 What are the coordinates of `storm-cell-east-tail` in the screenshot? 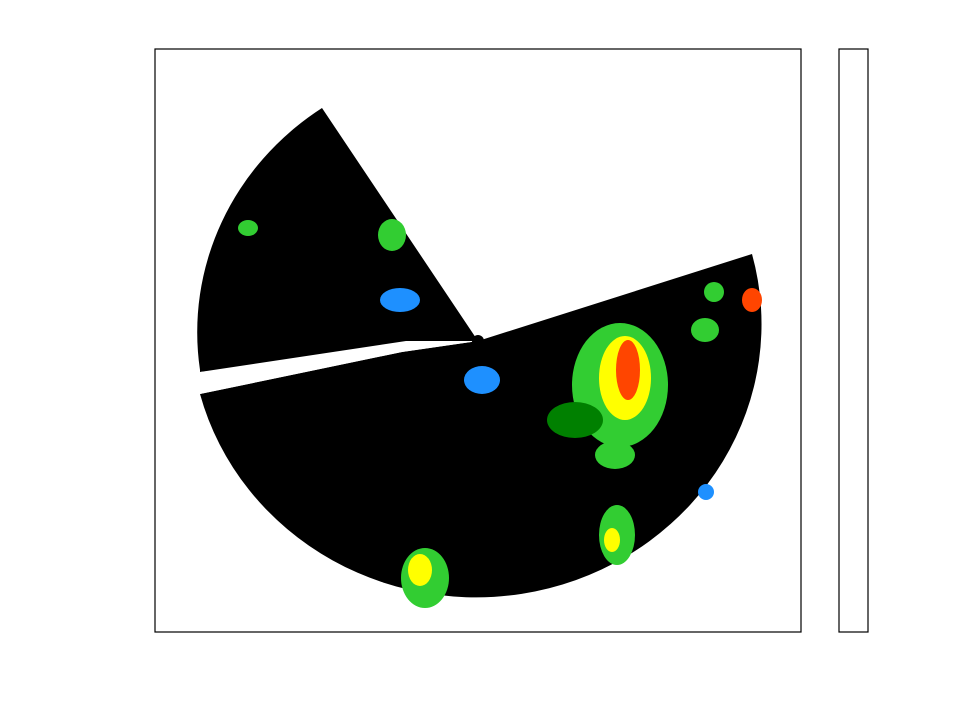 It's located at (575, 420).